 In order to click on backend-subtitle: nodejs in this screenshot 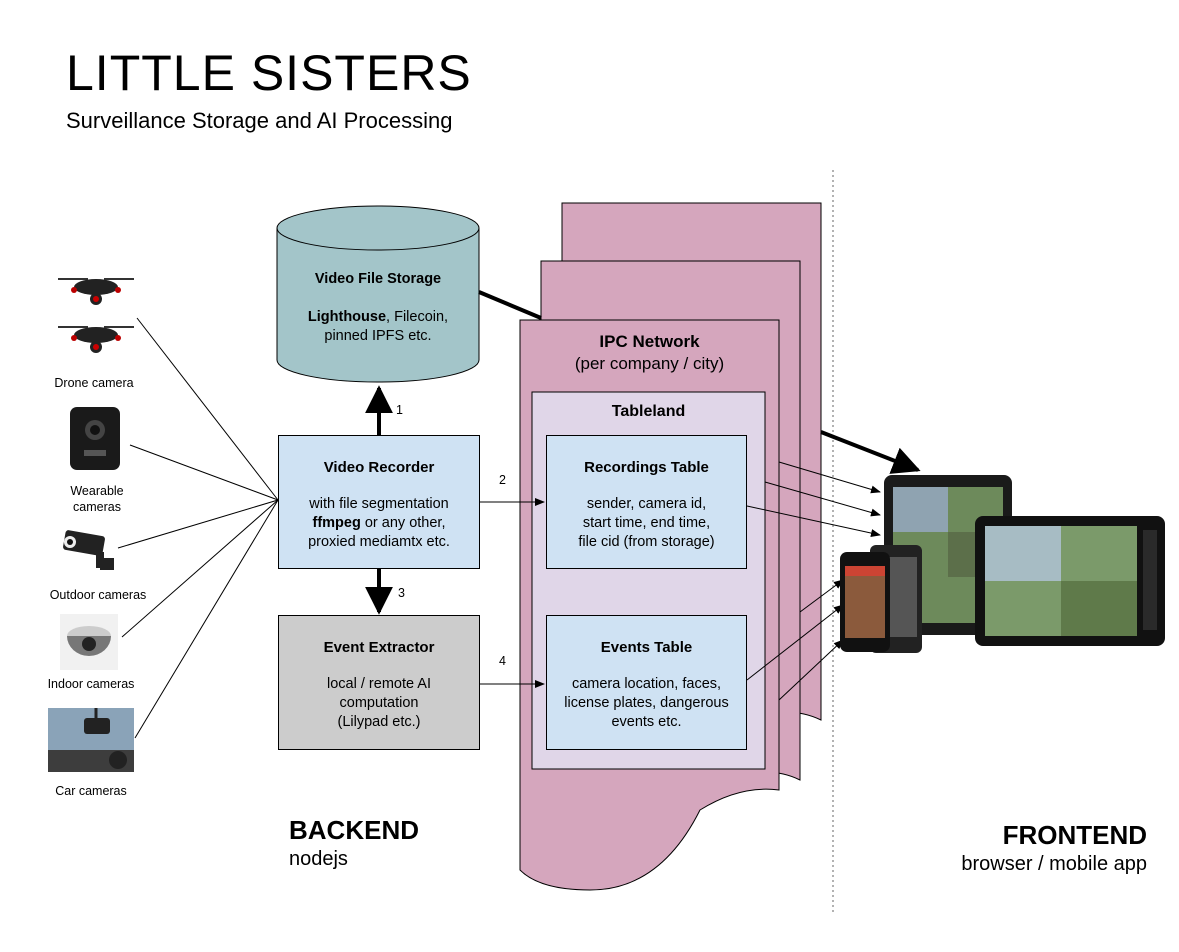, I will do `click(318, 859)`.